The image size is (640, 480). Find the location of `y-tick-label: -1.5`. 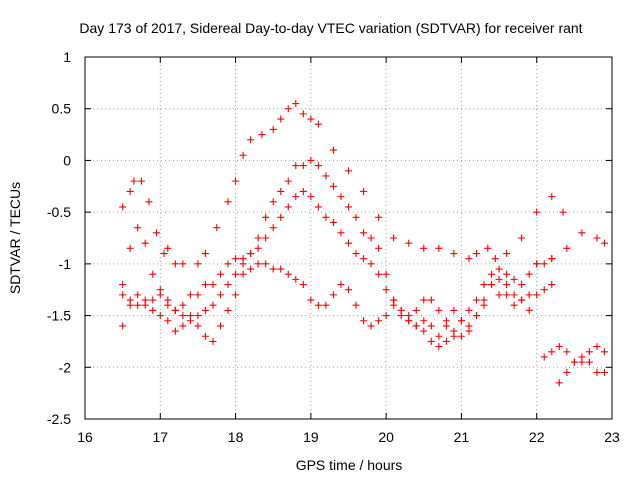

y-tick-label: -1.5 is located at coordinates (59, 316).